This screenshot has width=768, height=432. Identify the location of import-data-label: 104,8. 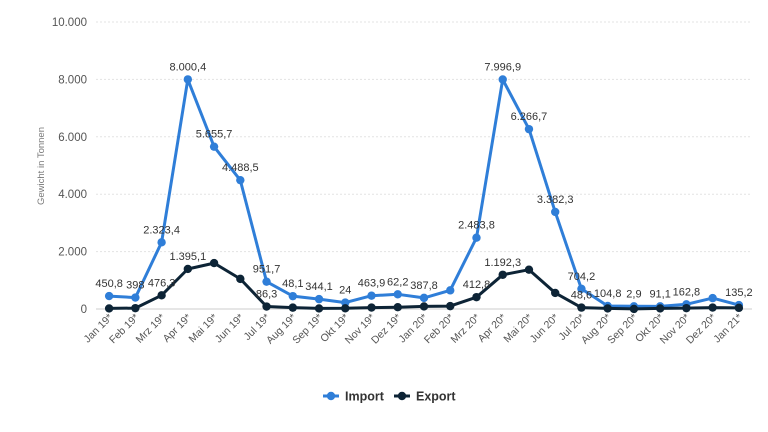
(608, 294).